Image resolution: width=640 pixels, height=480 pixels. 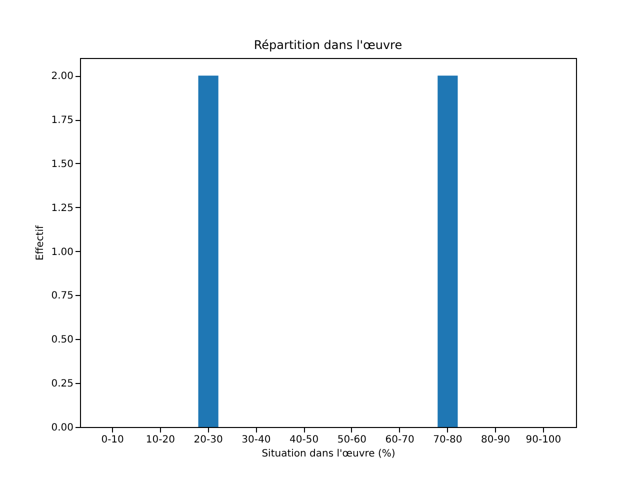 I want to click on y-tick-label: 0.25, so click(x=62, y=384).